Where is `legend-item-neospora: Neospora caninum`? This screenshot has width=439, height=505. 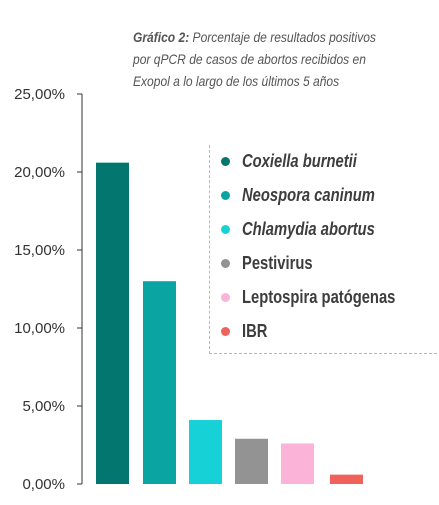
legend-item-neospora: Neospora caninum is located at coordinates (312, 195).